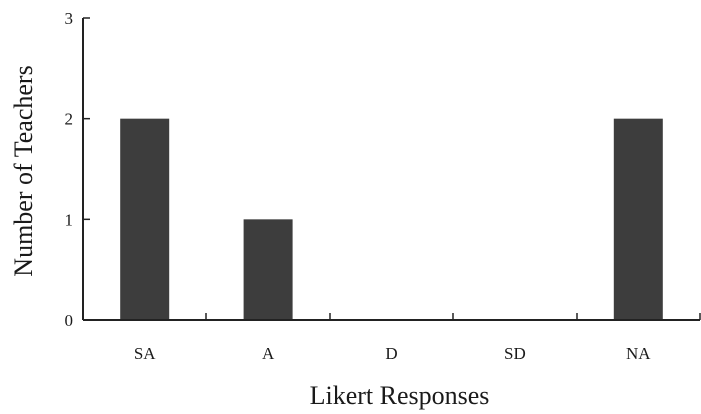 Image resolution: width=701 pixels, height=414 pixels. I want to click on bar-na, so click(638, 219).